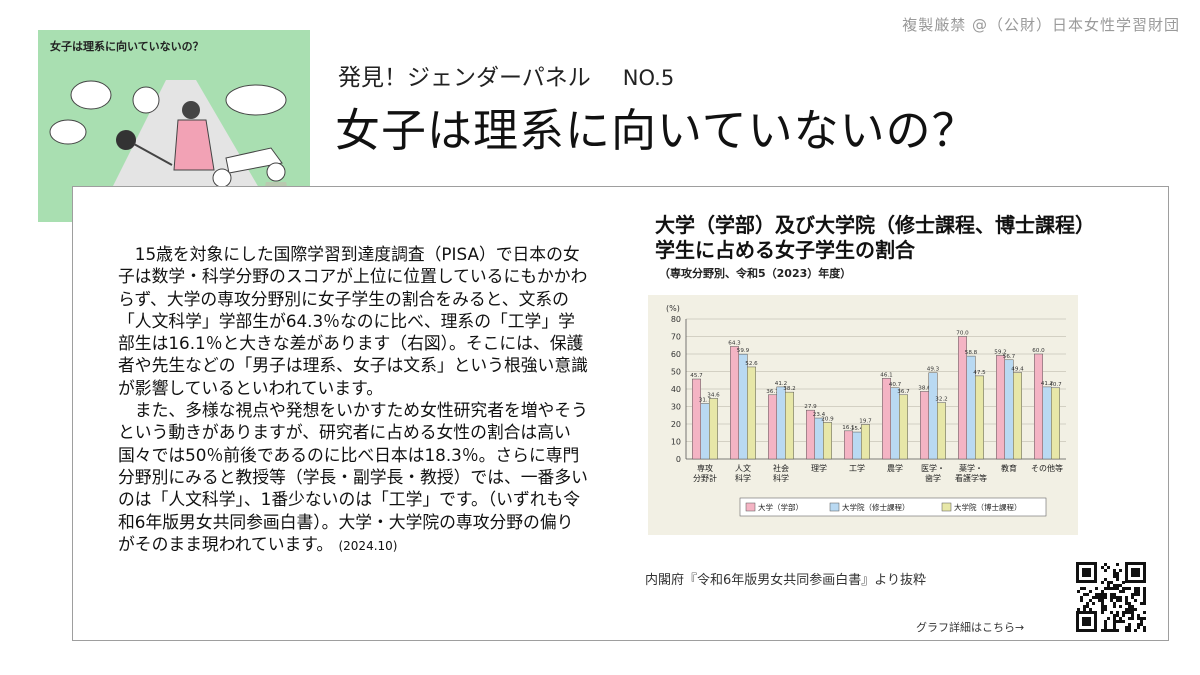 This screenshot has height=675, width=1200. What do you see at coordinates (876, 507) in the screenshot?
I see `legend-label: 大学院（修士課程）` at bounding box center [876, 507].